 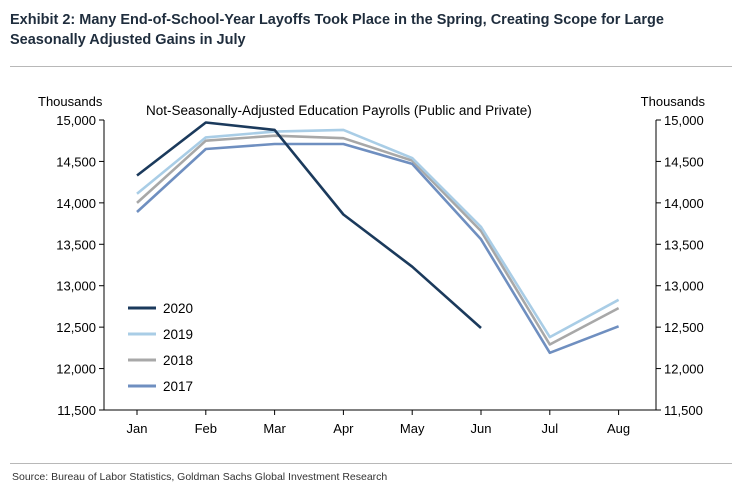 I want to click on legend-label: 2020, so click(x=178, y=308).